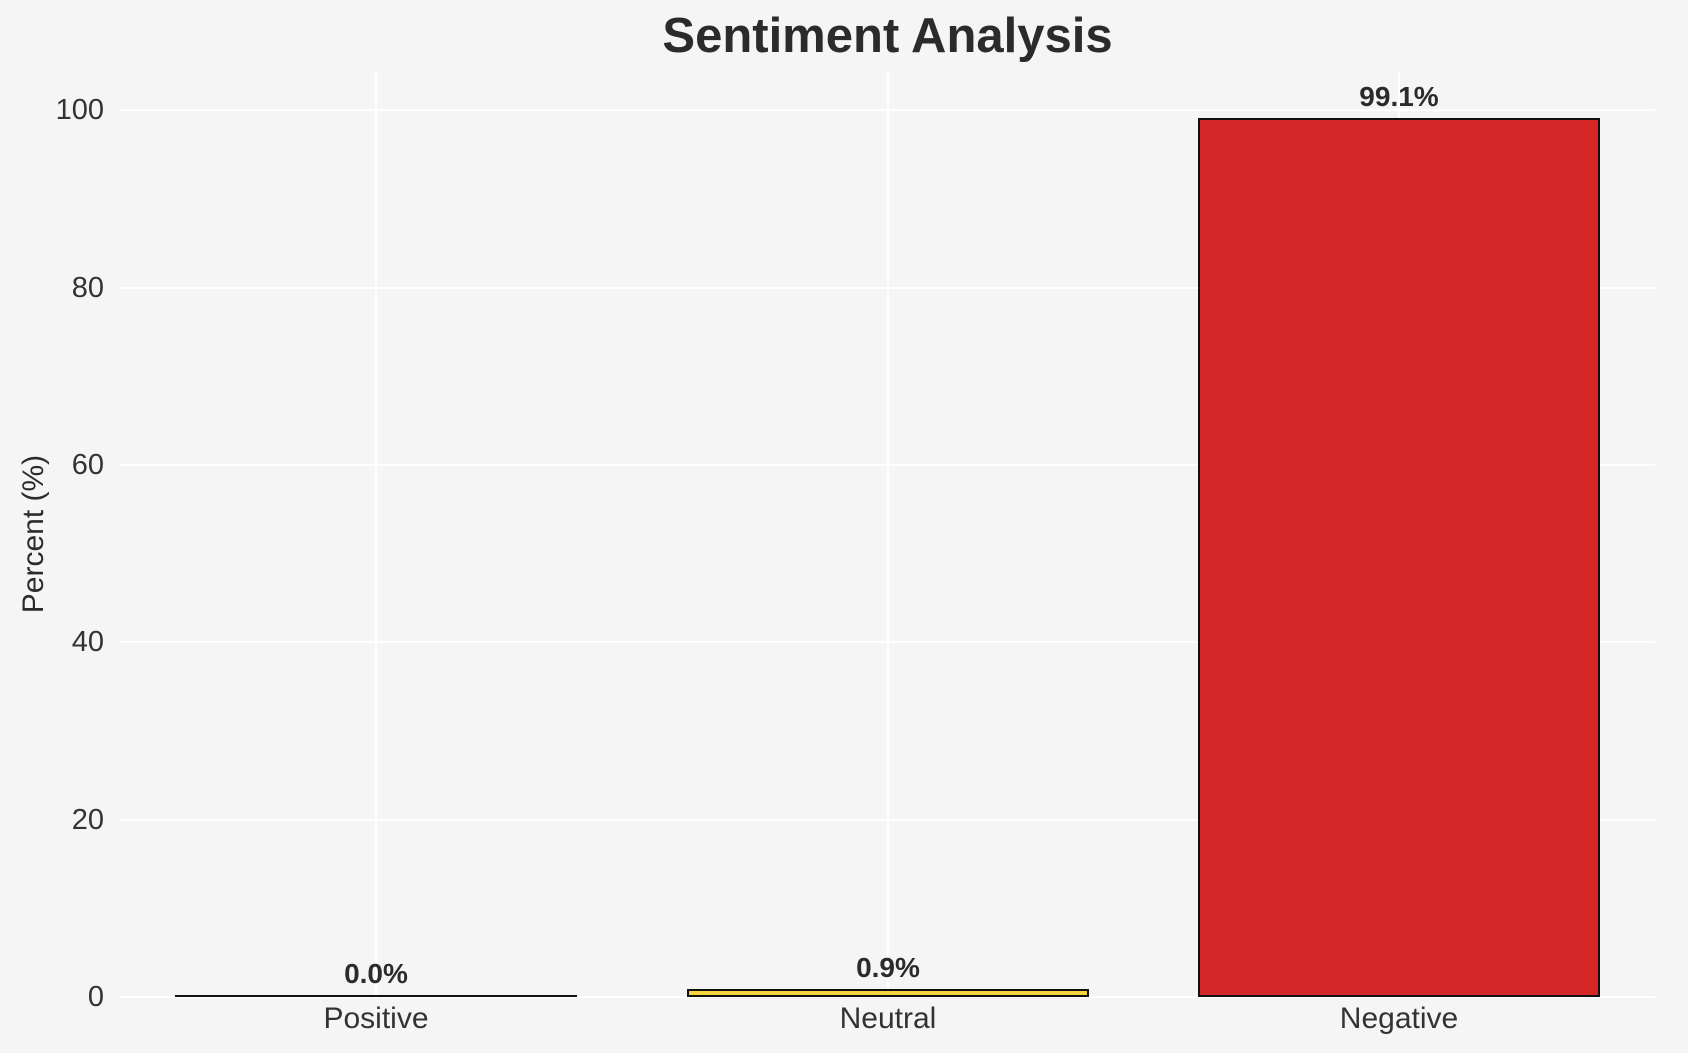  I want to click on x-tick-label-neutral: Neutral, so click(888, 1018).